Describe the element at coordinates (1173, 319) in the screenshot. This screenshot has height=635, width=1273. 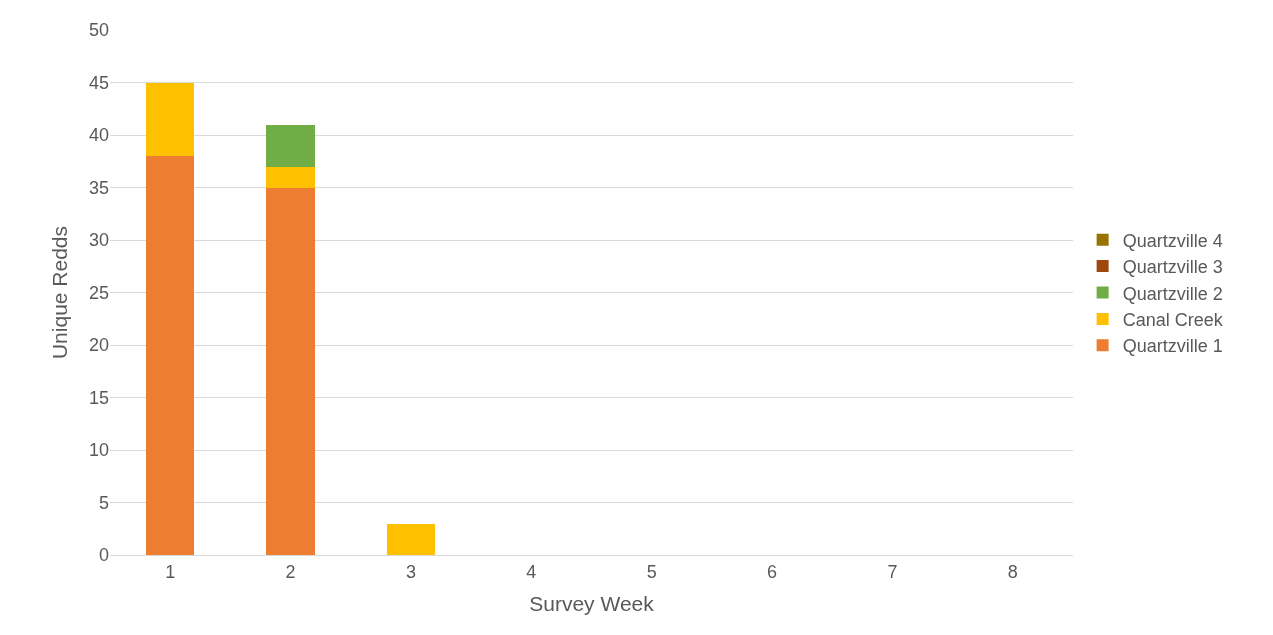
I see `legend-label: Canal Creek` at that location.